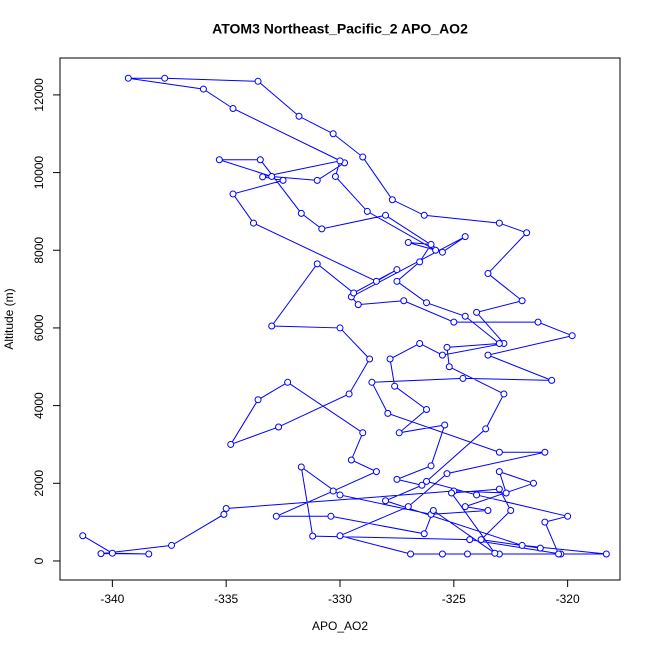 The width and height of the screenshot is (650, 655). What do you see at coordinates (568, 599) in the screenshot?
I see `x-tick-label: -320` at bounding box center [568, 599].